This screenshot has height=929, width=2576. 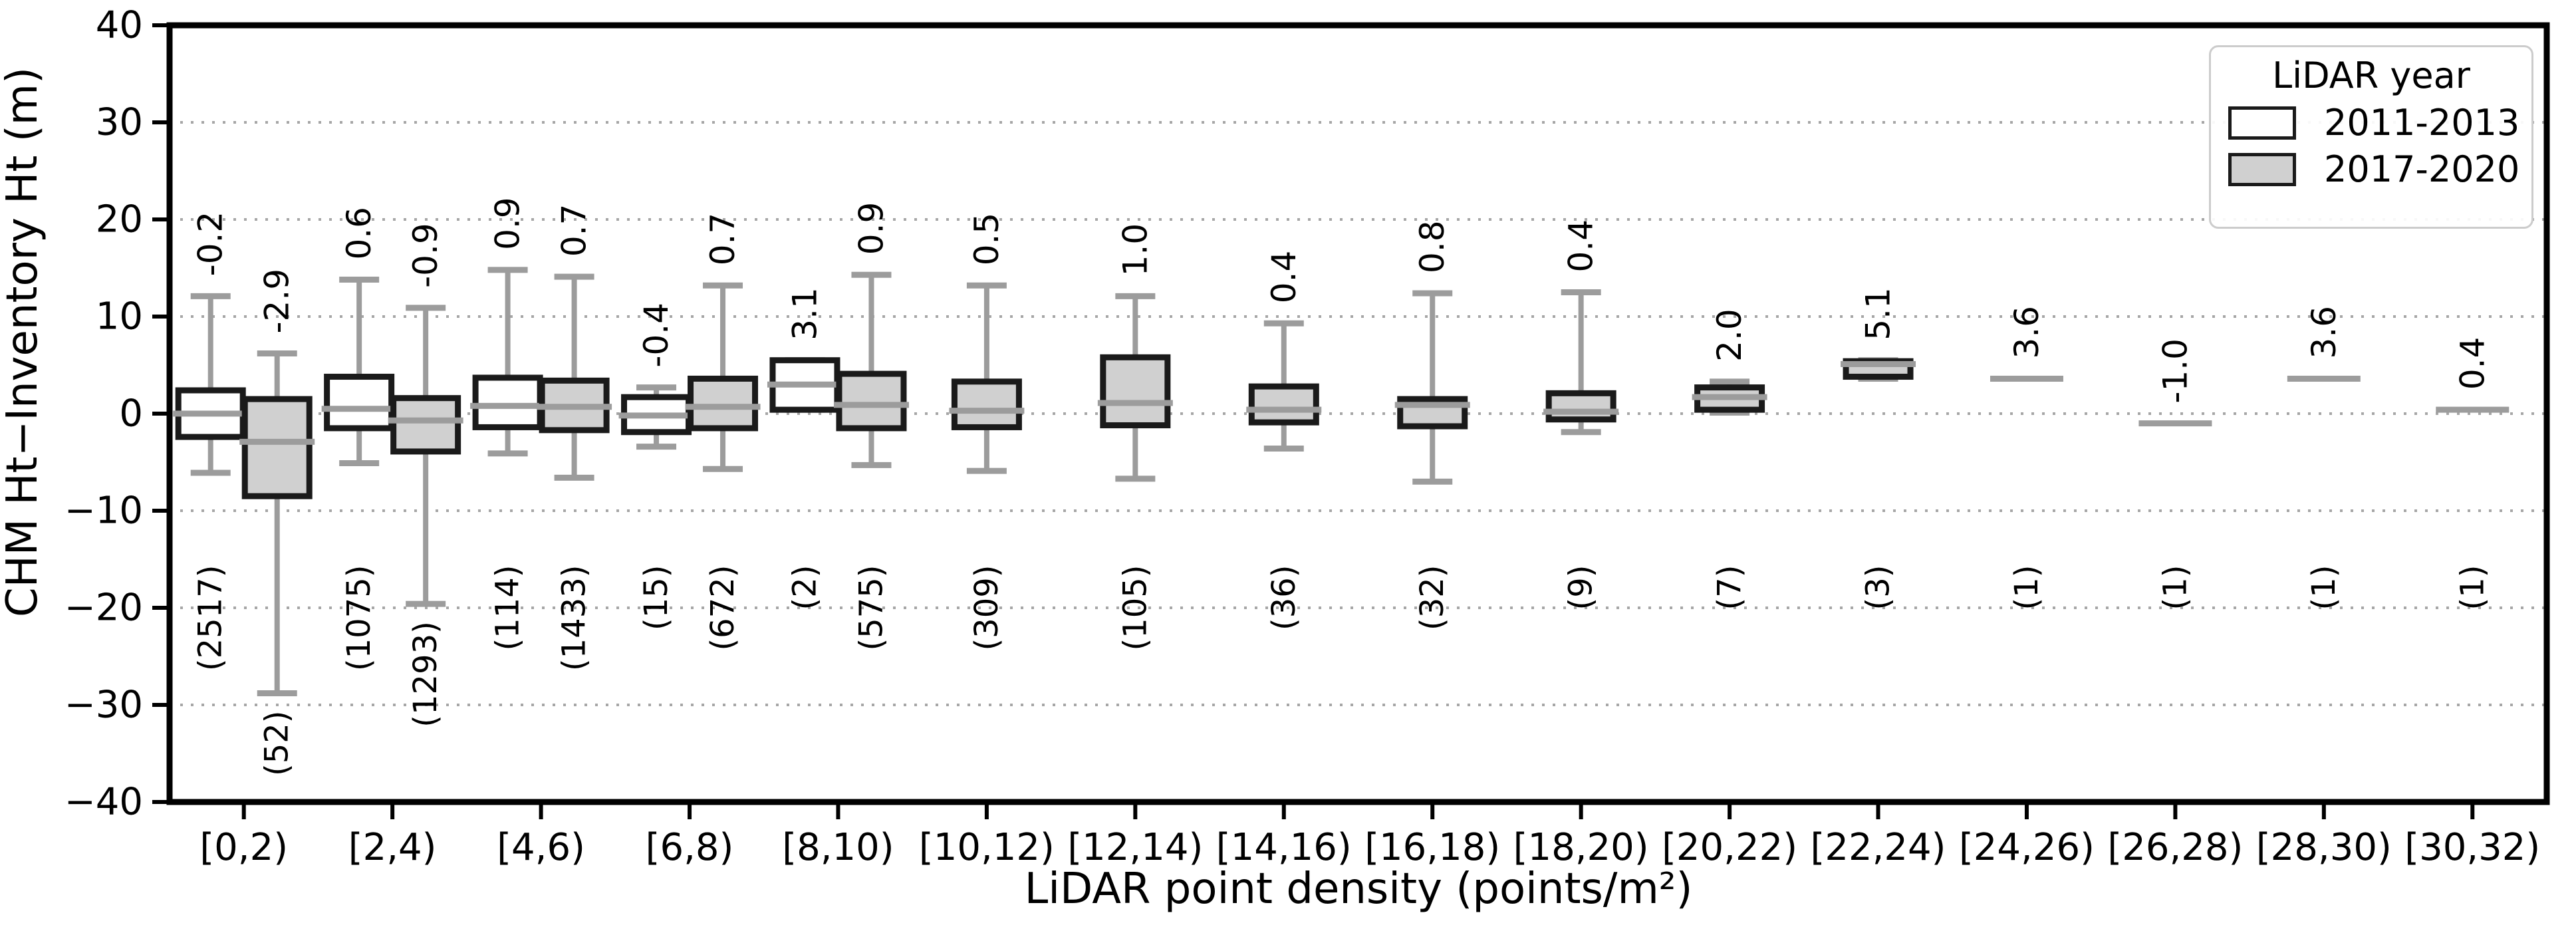 What do you see at coordinates (1135, 250) in the screenshot?
I see `mean-label-2017-2020-[12,14): 1.0` at bounding box center [1135, 250].